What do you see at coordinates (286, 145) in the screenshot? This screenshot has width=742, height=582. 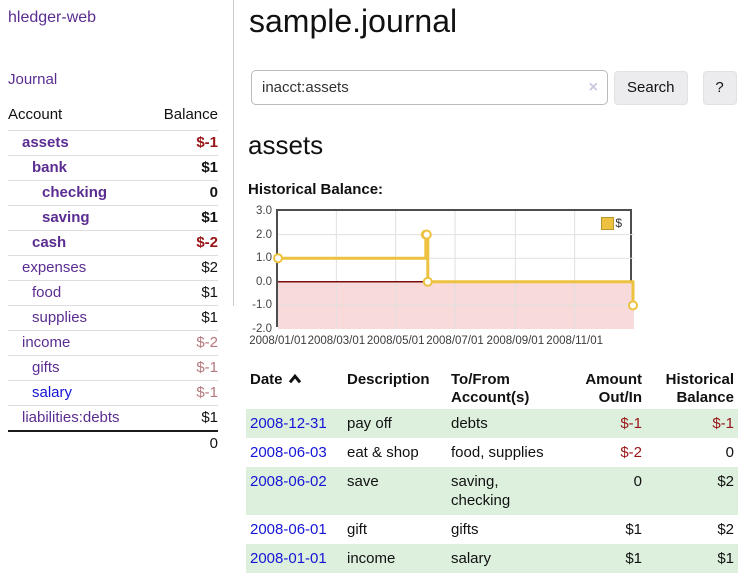 I see `account-heading: assets` at bounding box center [286, 145].